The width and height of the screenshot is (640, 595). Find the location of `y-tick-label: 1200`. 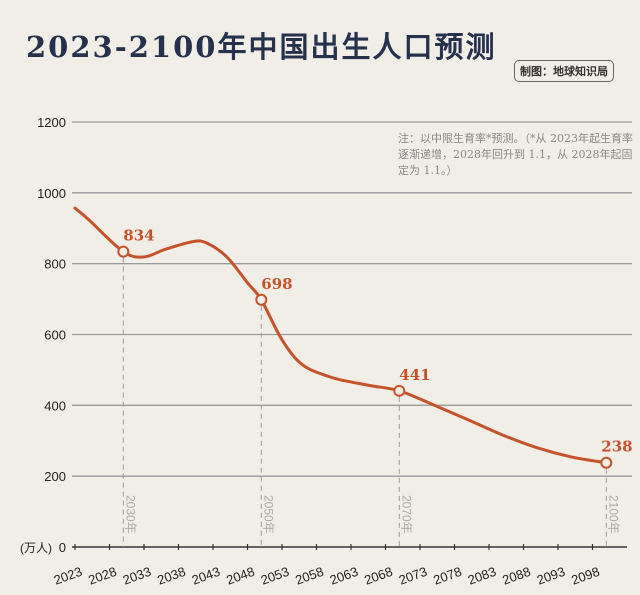

y-tick-label: 1200 is located at coordinates (51, 122).